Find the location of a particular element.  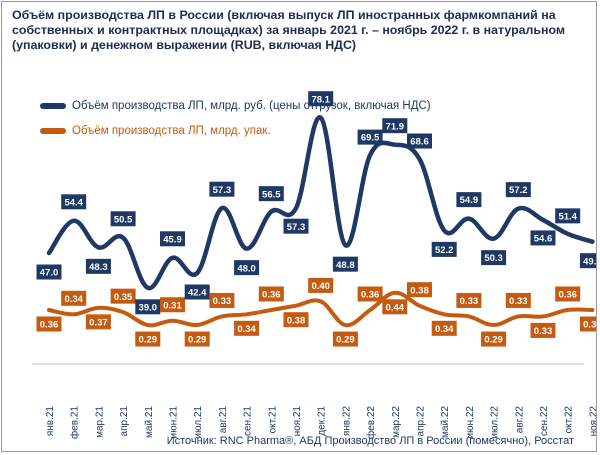

data-label-pack-12: 0.29 is located at coordinates (345, 340).